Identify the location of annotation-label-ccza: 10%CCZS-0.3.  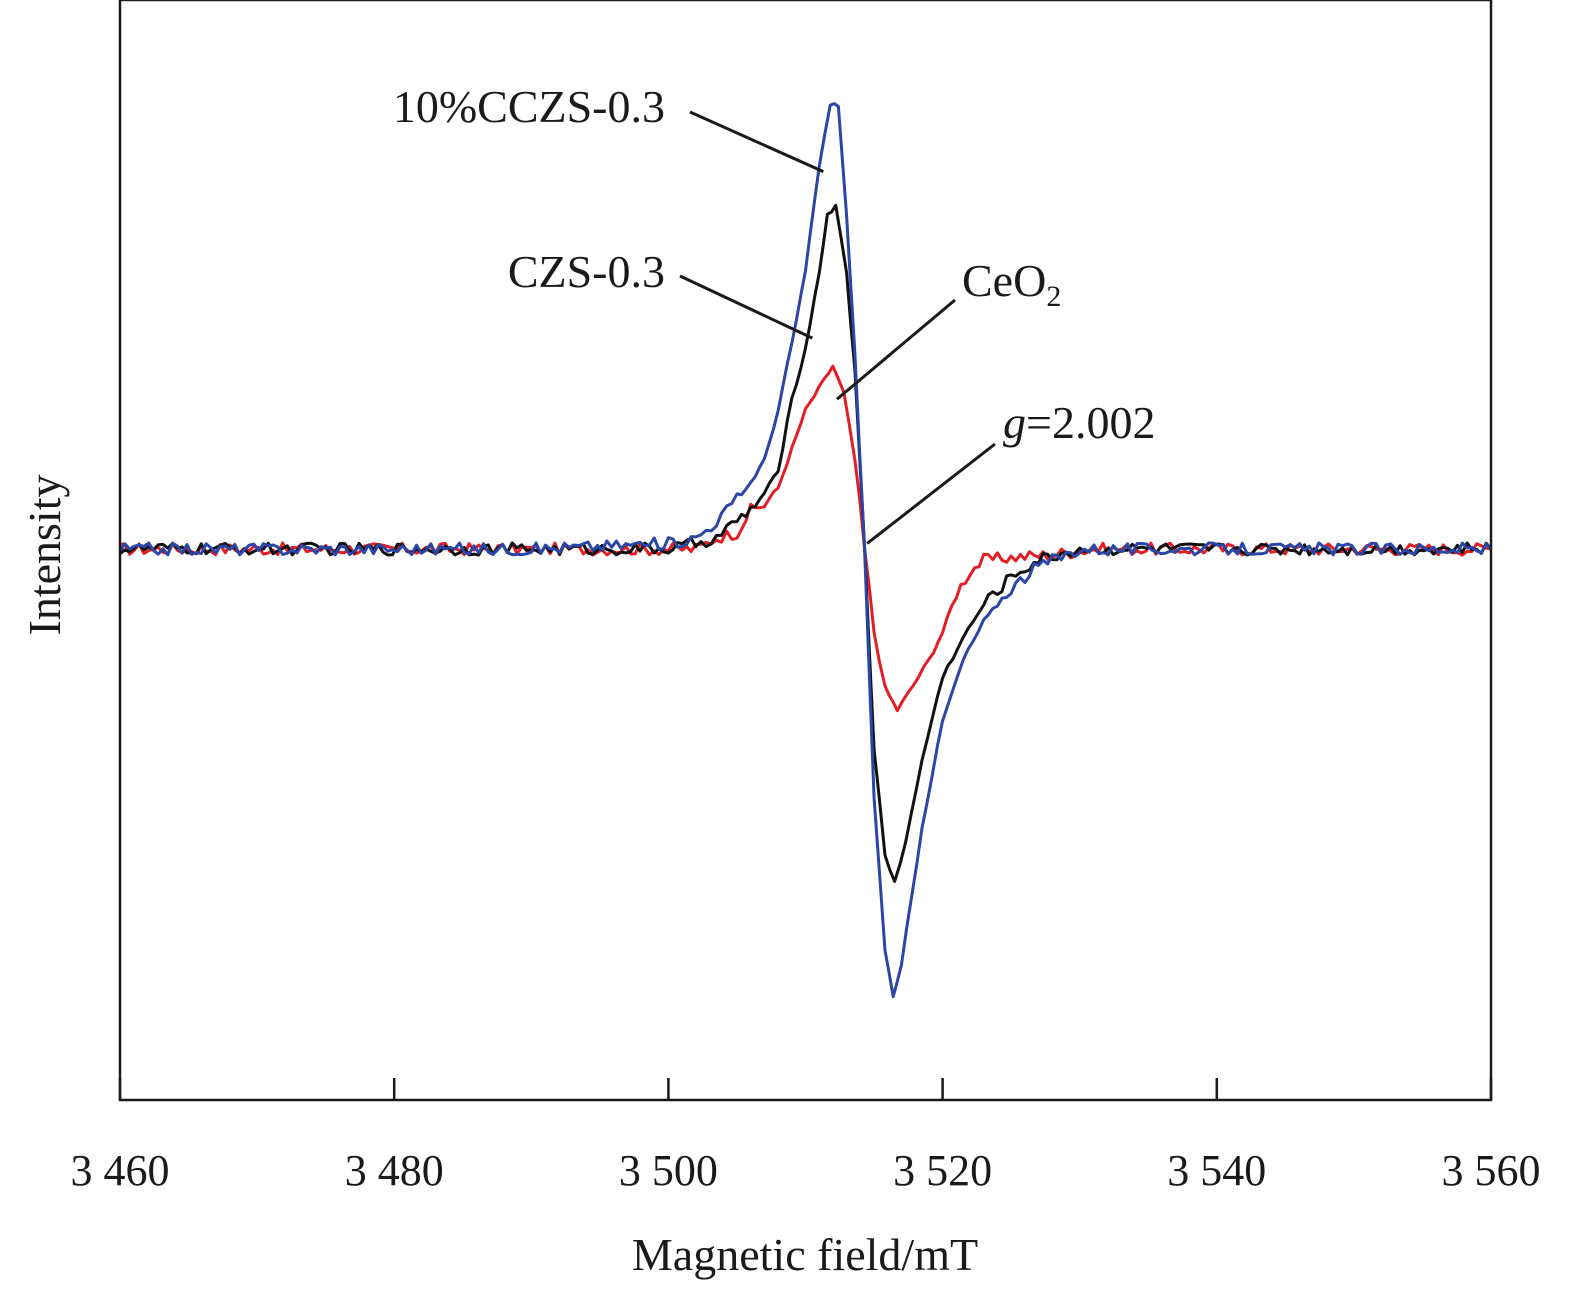
(529, 106).